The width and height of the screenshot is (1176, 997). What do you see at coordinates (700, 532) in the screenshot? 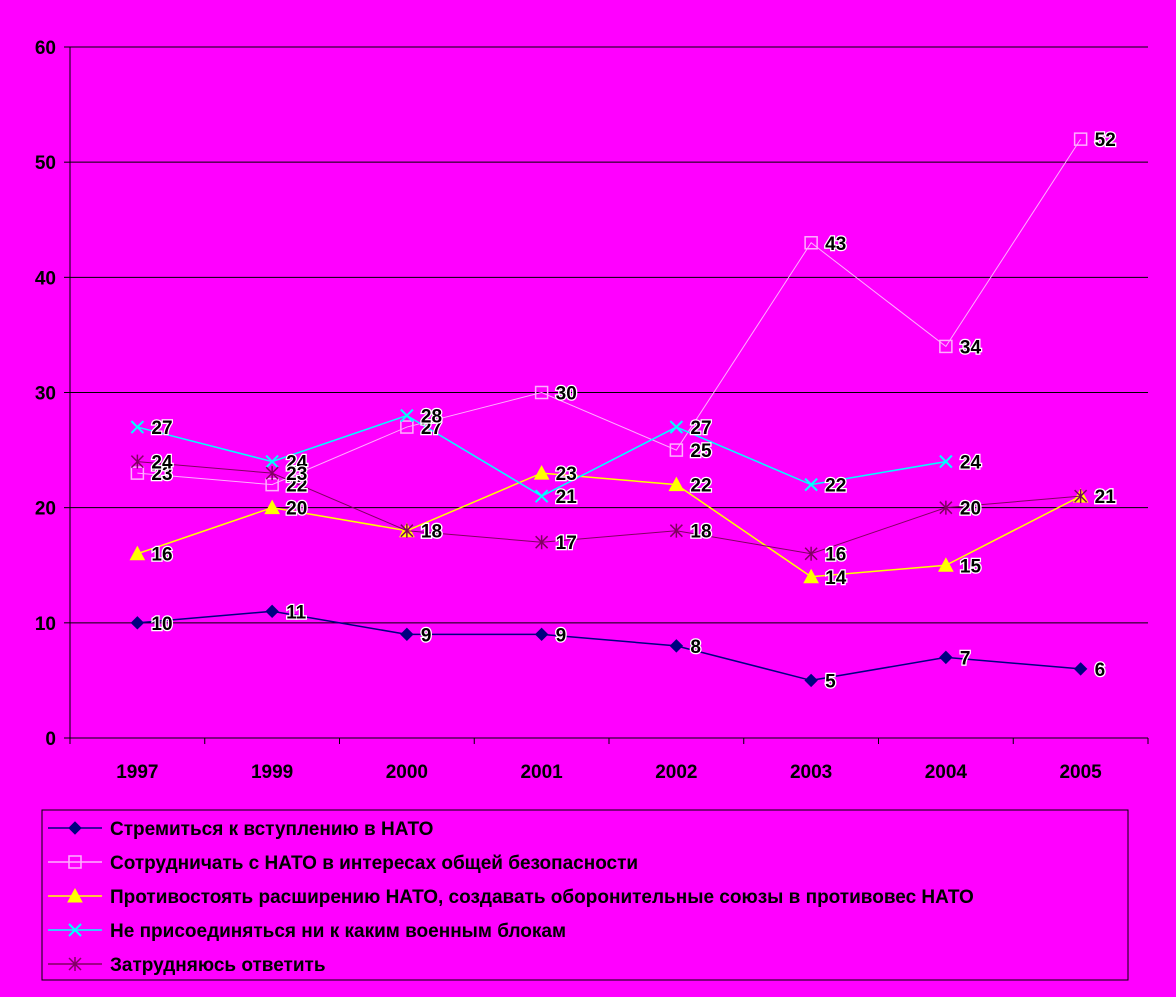
I see `data-label-4-4: 18` at bounding box center [700, 532].